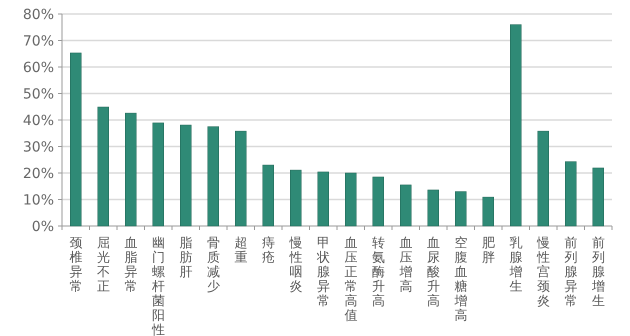 This screenshot has width=630, height=336. Describe the element at coordinates (295, 265) in the screenshot. I see `x-tick-label: 慢性咽炎` at that location.